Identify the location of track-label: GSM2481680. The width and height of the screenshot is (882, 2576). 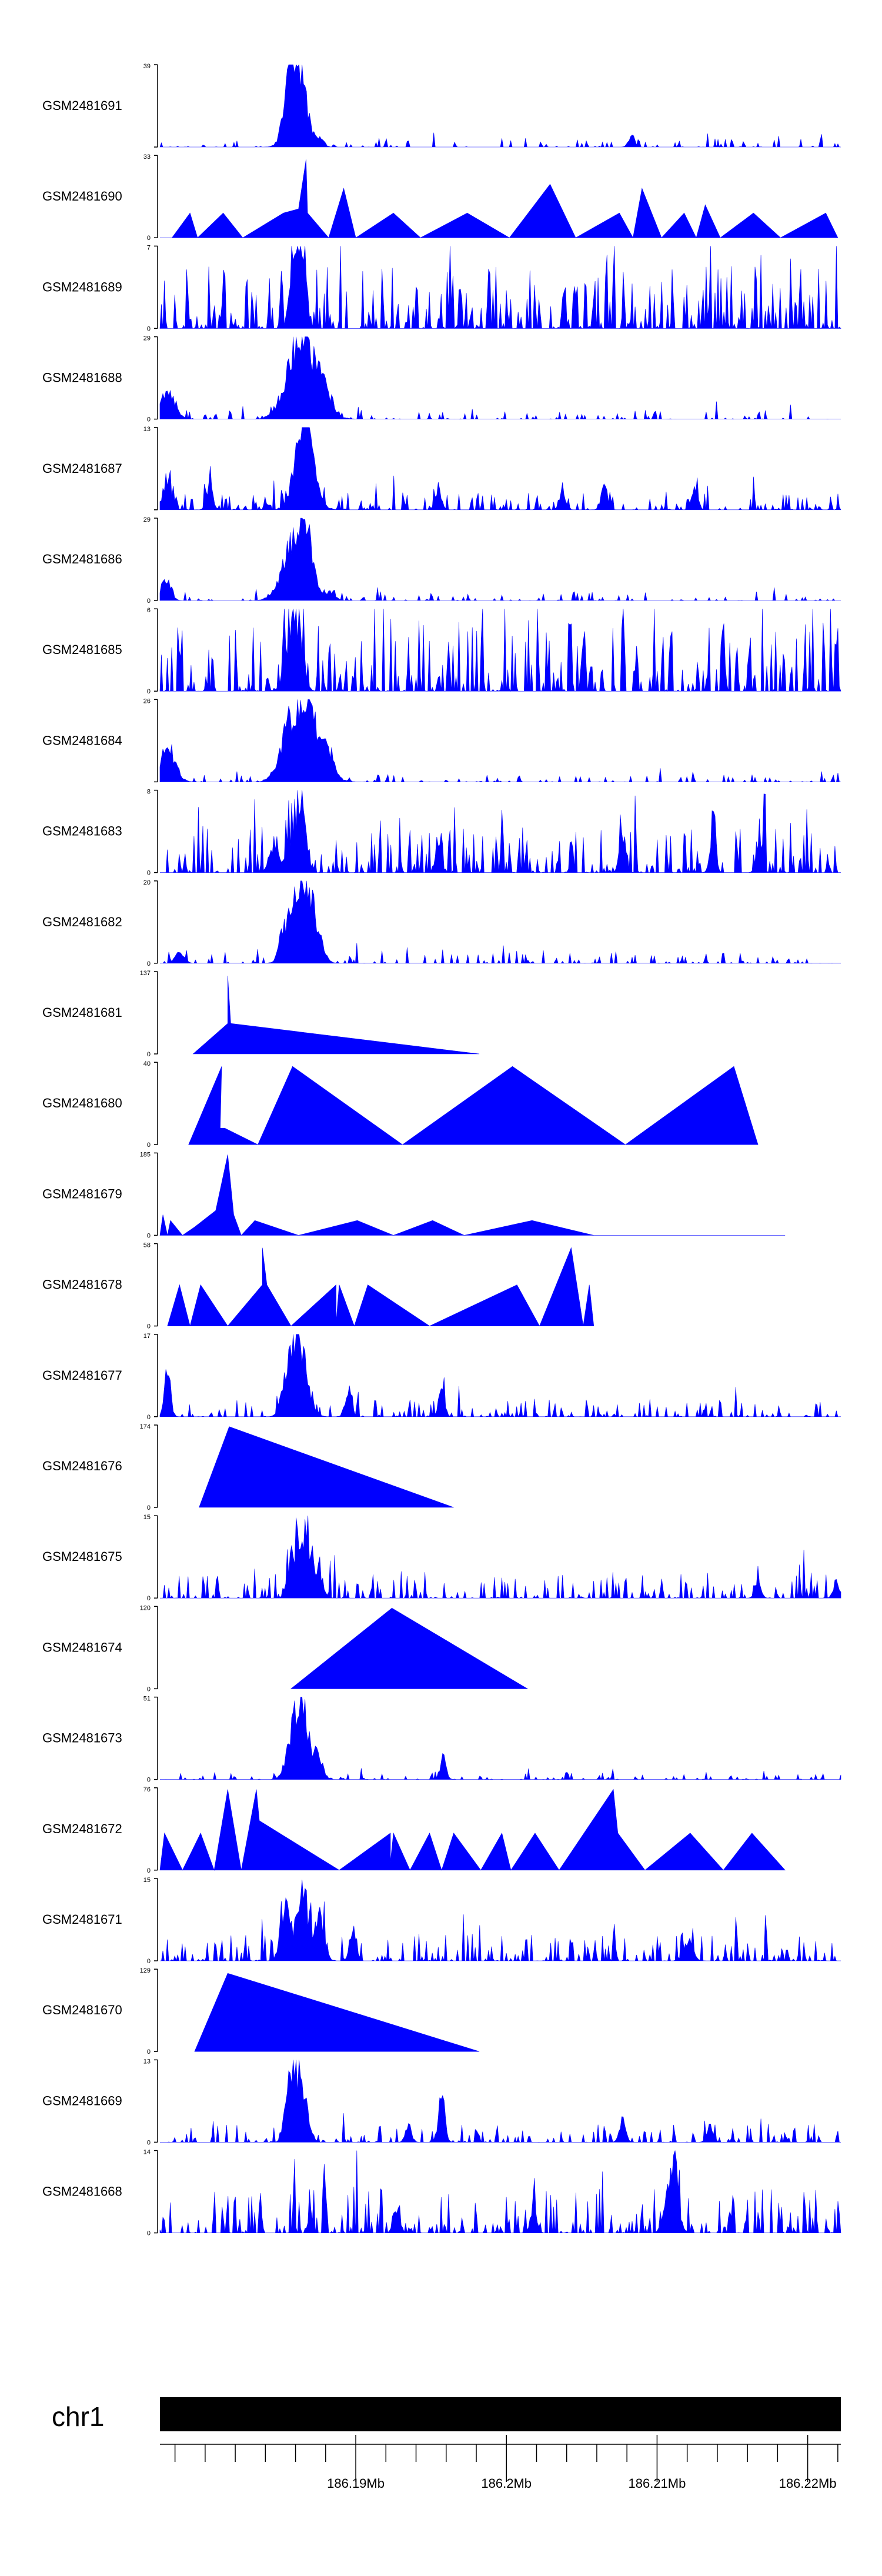
(82, 1103).